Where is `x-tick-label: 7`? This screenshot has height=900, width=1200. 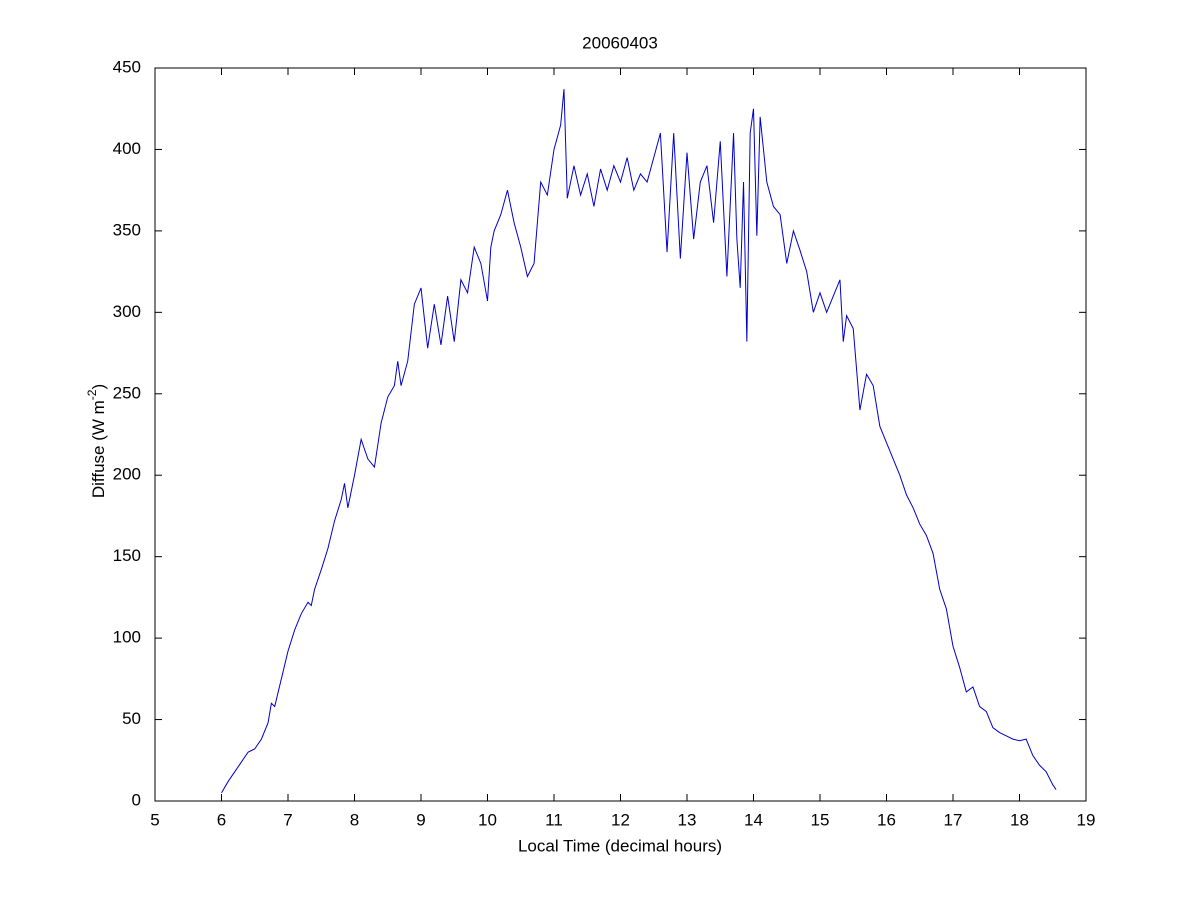
x-tick-label: 7 is located at coordinates (287, 819).